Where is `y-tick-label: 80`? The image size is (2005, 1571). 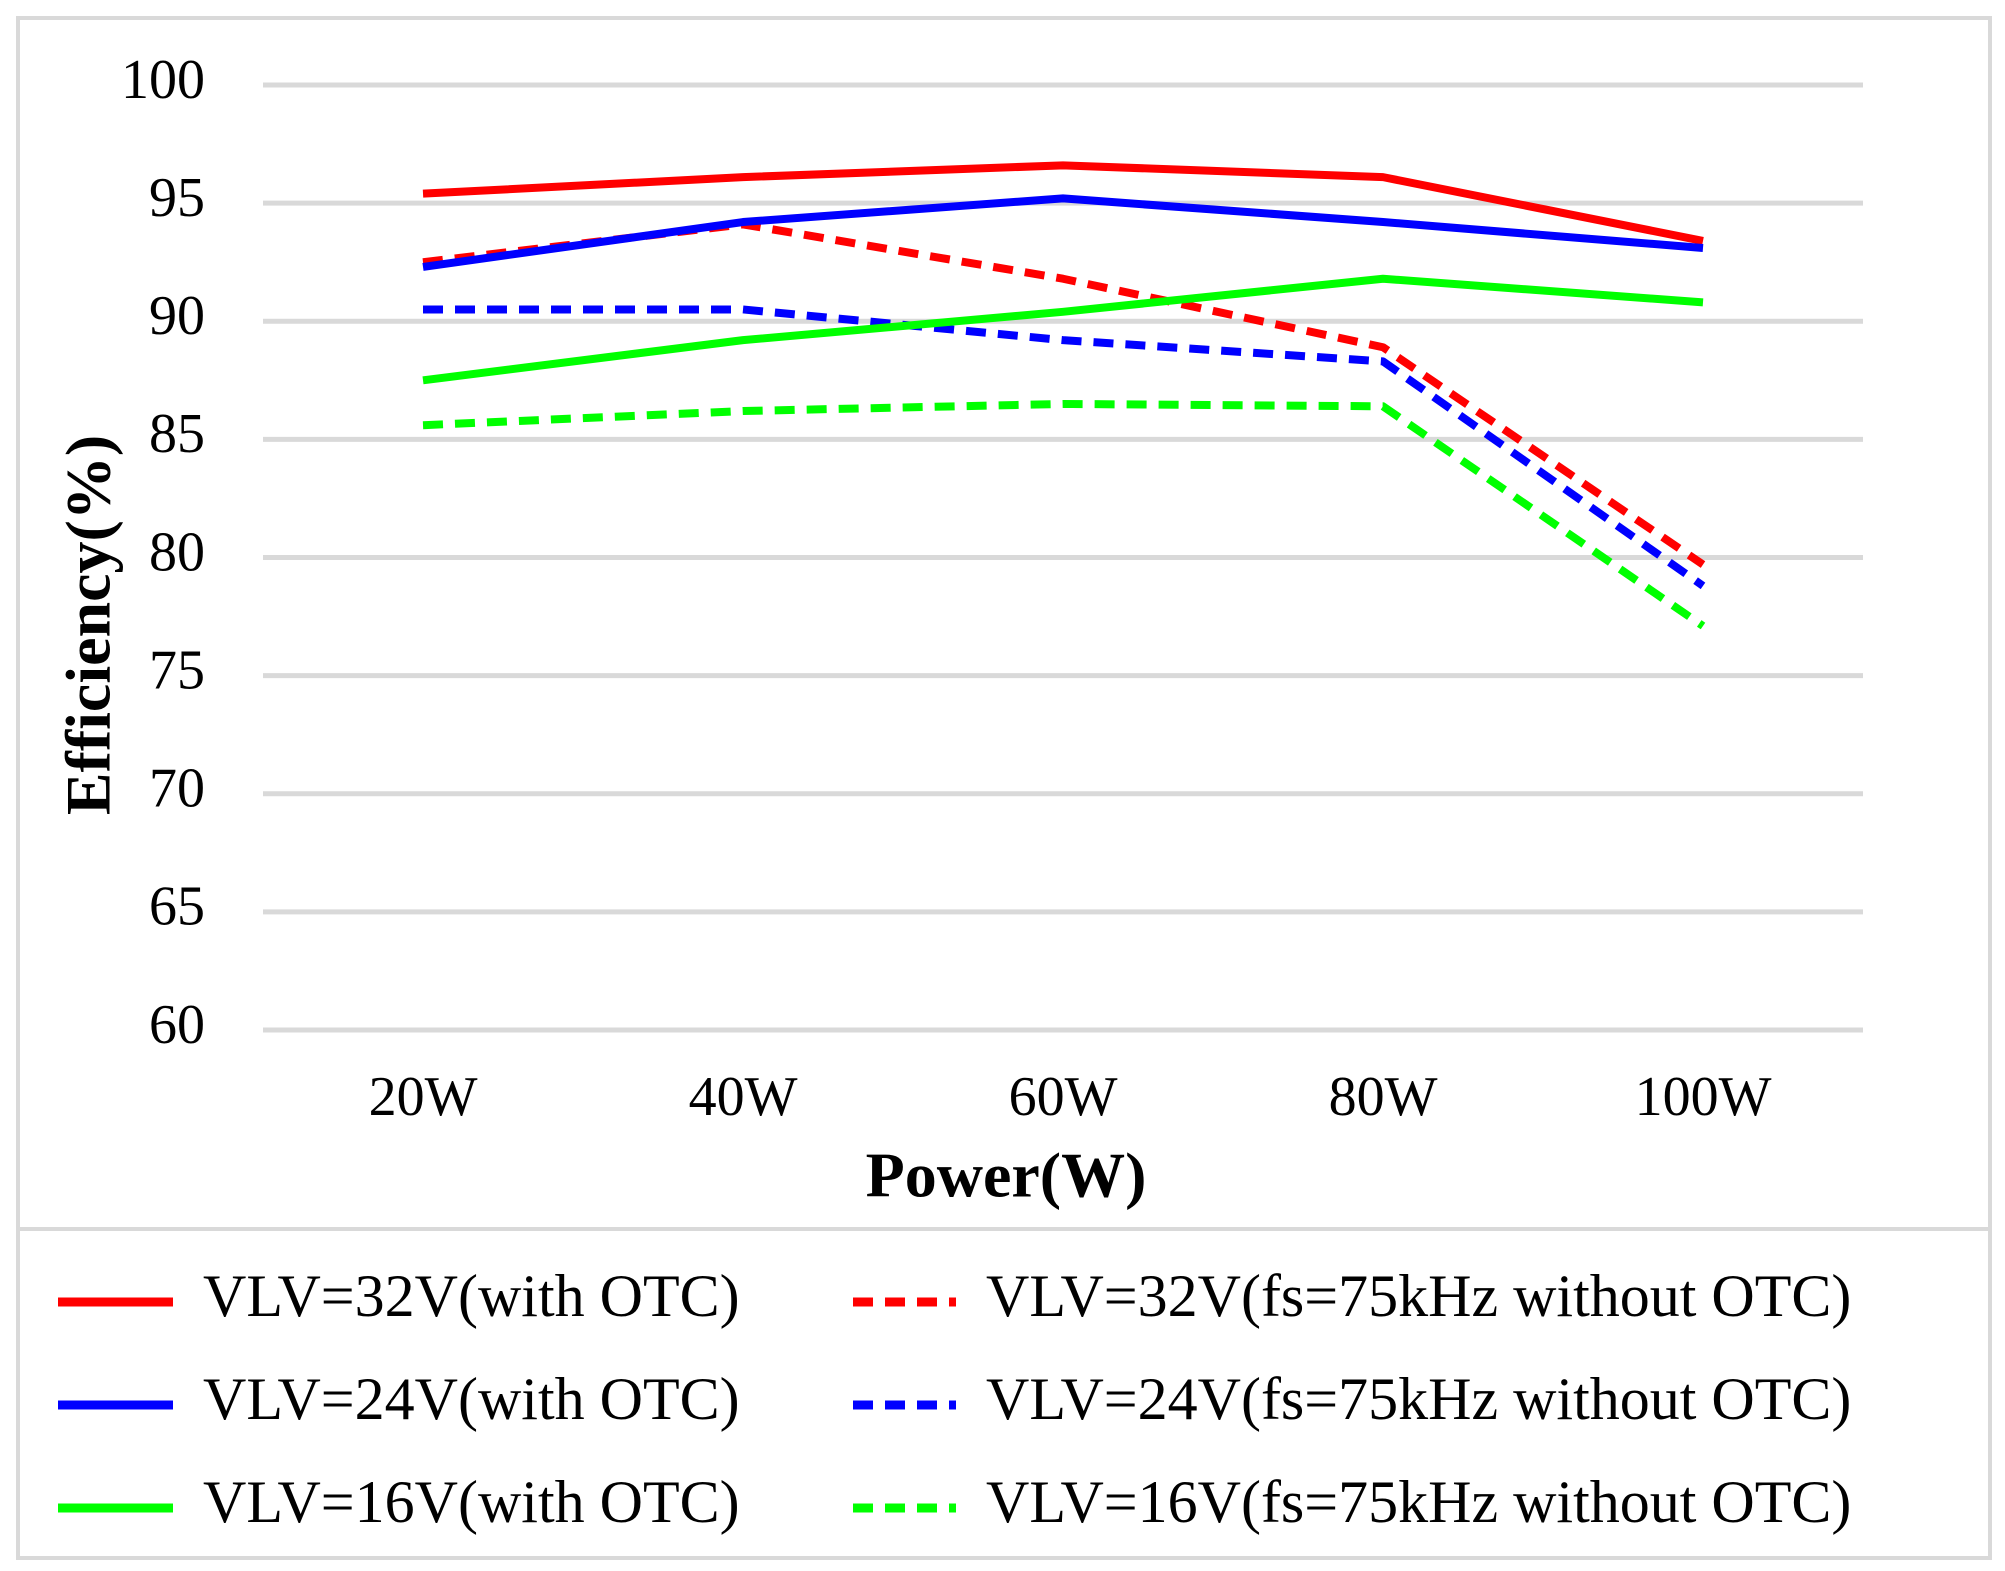 y-tick-label: 80 is located at coordinates (177, 552).